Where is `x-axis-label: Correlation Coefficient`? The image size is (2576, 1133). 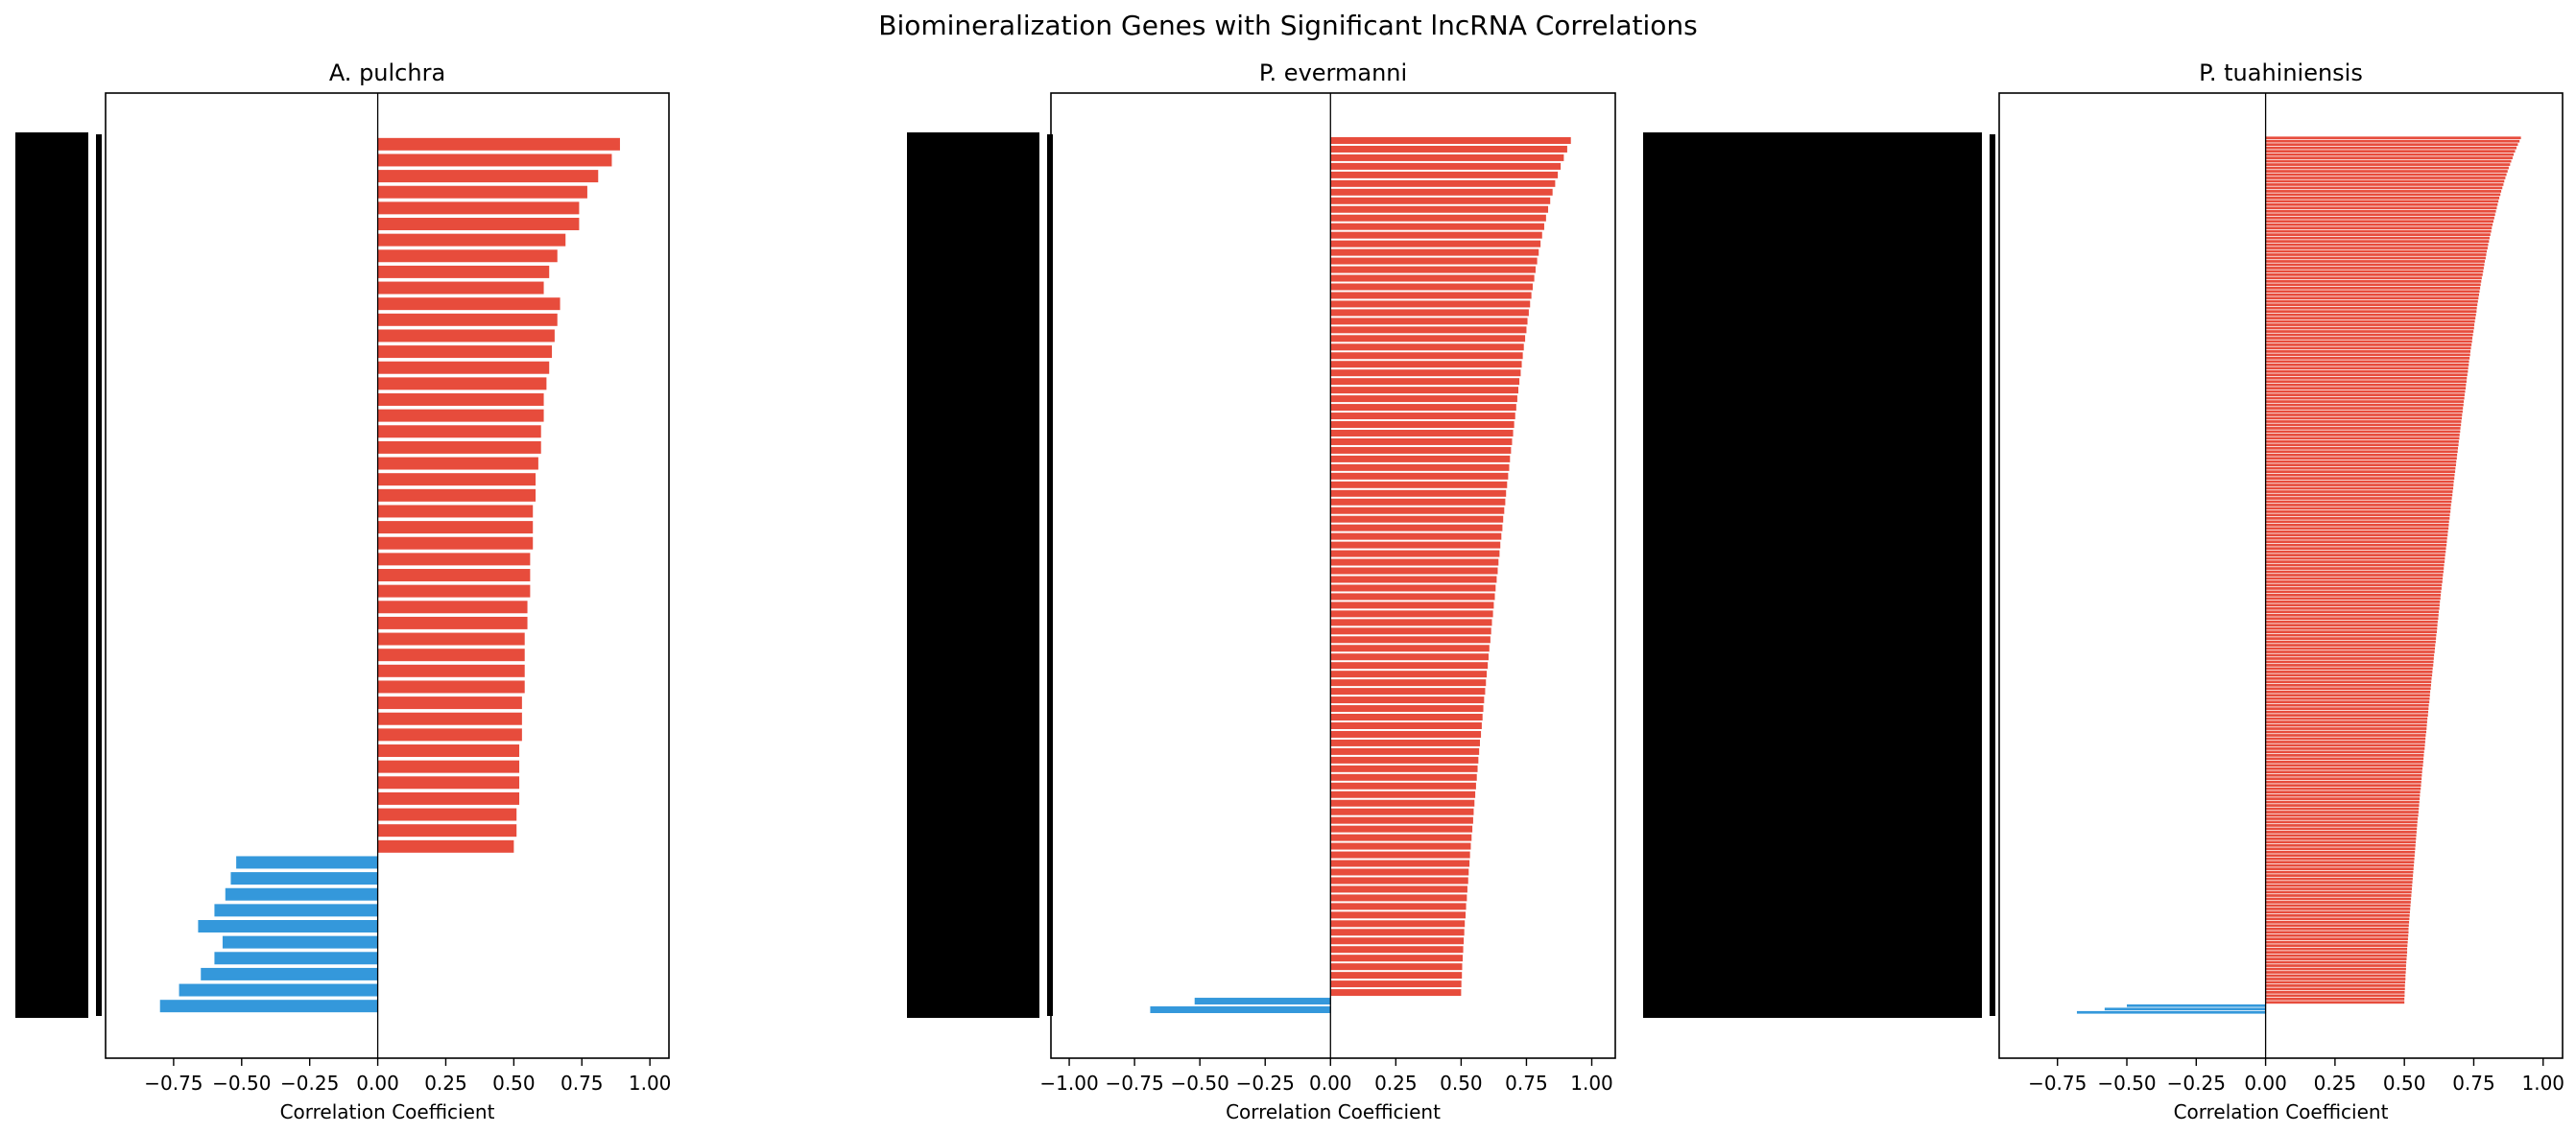 x-axis-label: Correlation Coefficient is located at coordinates (2281, 1111).